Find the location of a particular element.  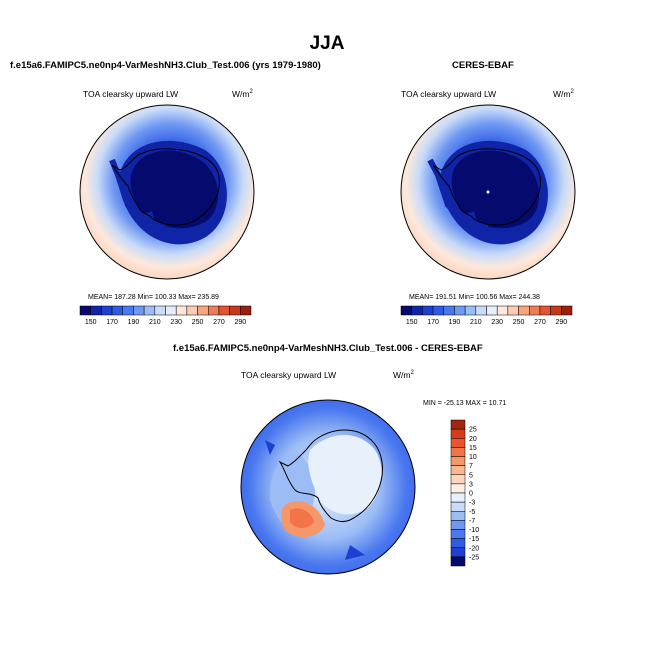

diff-colorbar-tick-label: 15 is located at coordinates (473, 448).